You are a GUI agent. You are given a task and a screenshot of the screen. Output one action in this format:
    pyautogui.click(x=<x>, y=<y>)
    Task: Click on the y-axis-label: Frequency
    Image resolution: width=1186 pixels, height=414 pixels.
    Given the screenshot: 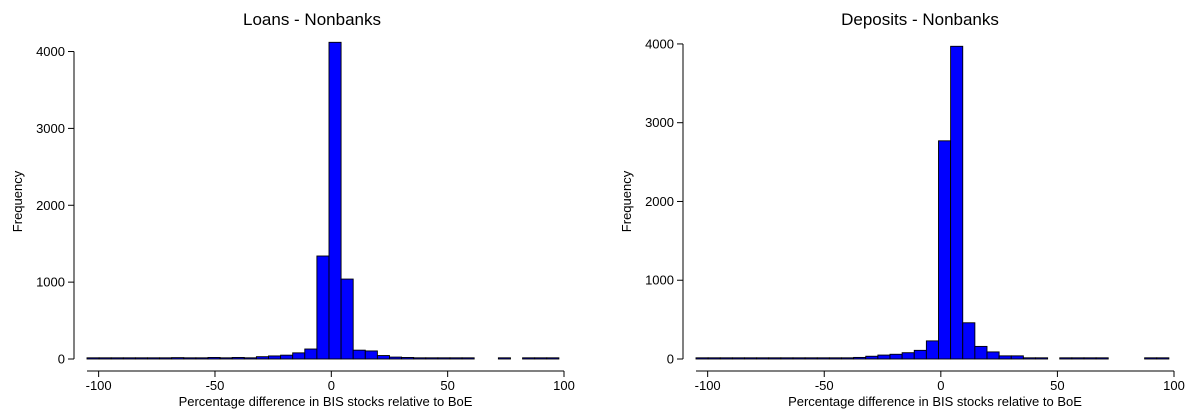 What is the action you would take?
    pyautogui.click(x=17, y=201)
    